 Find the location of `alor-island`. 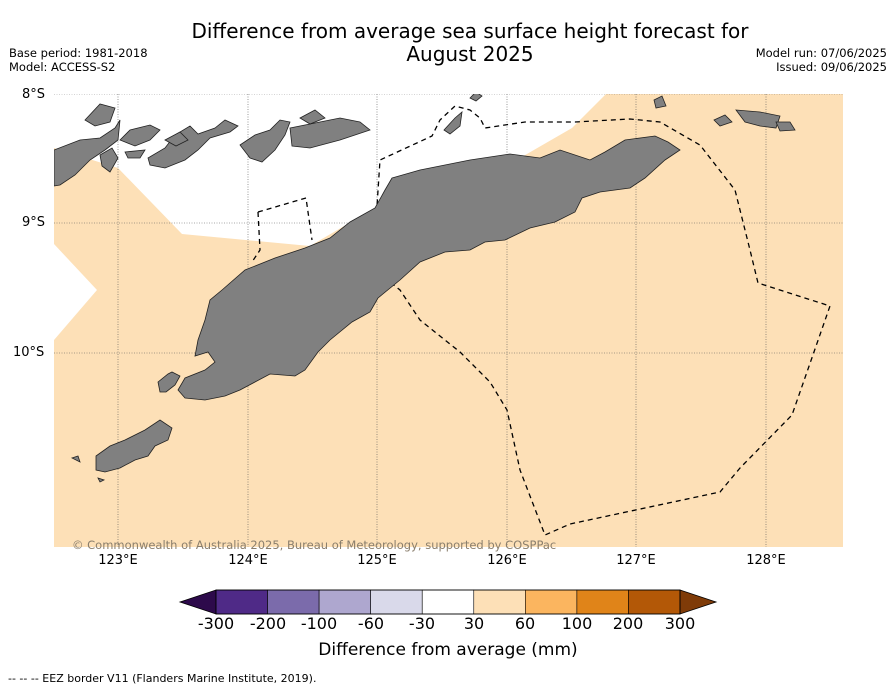

alor-island is located at coordinates (330, 133).